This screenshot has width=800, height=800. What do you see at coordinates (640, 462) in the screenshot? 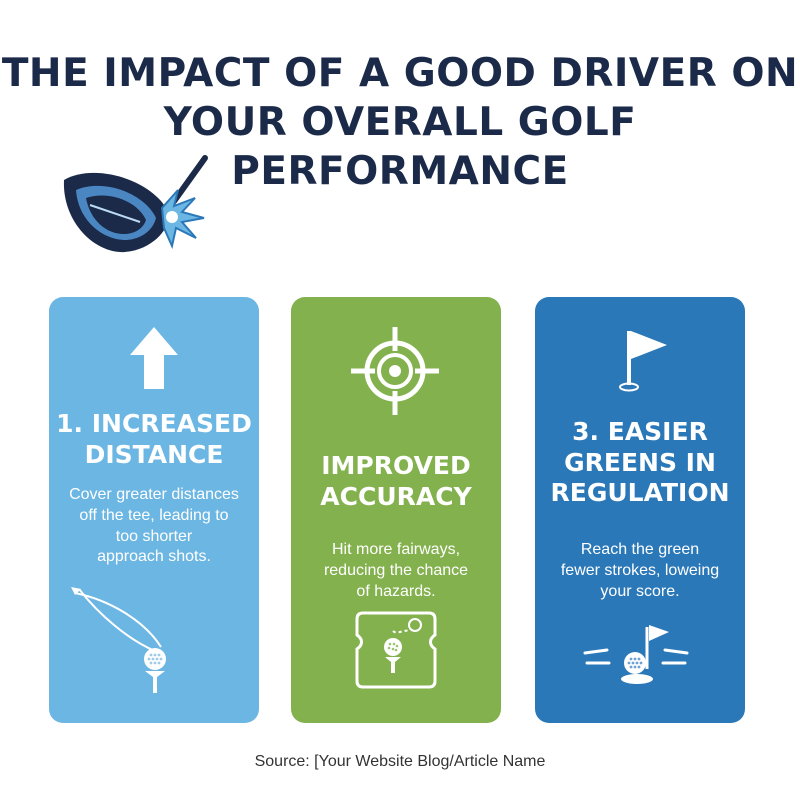
I see `card-3-heading: 3. EASIER GREENS IN REGULATION` at bounding box center [640, 462].